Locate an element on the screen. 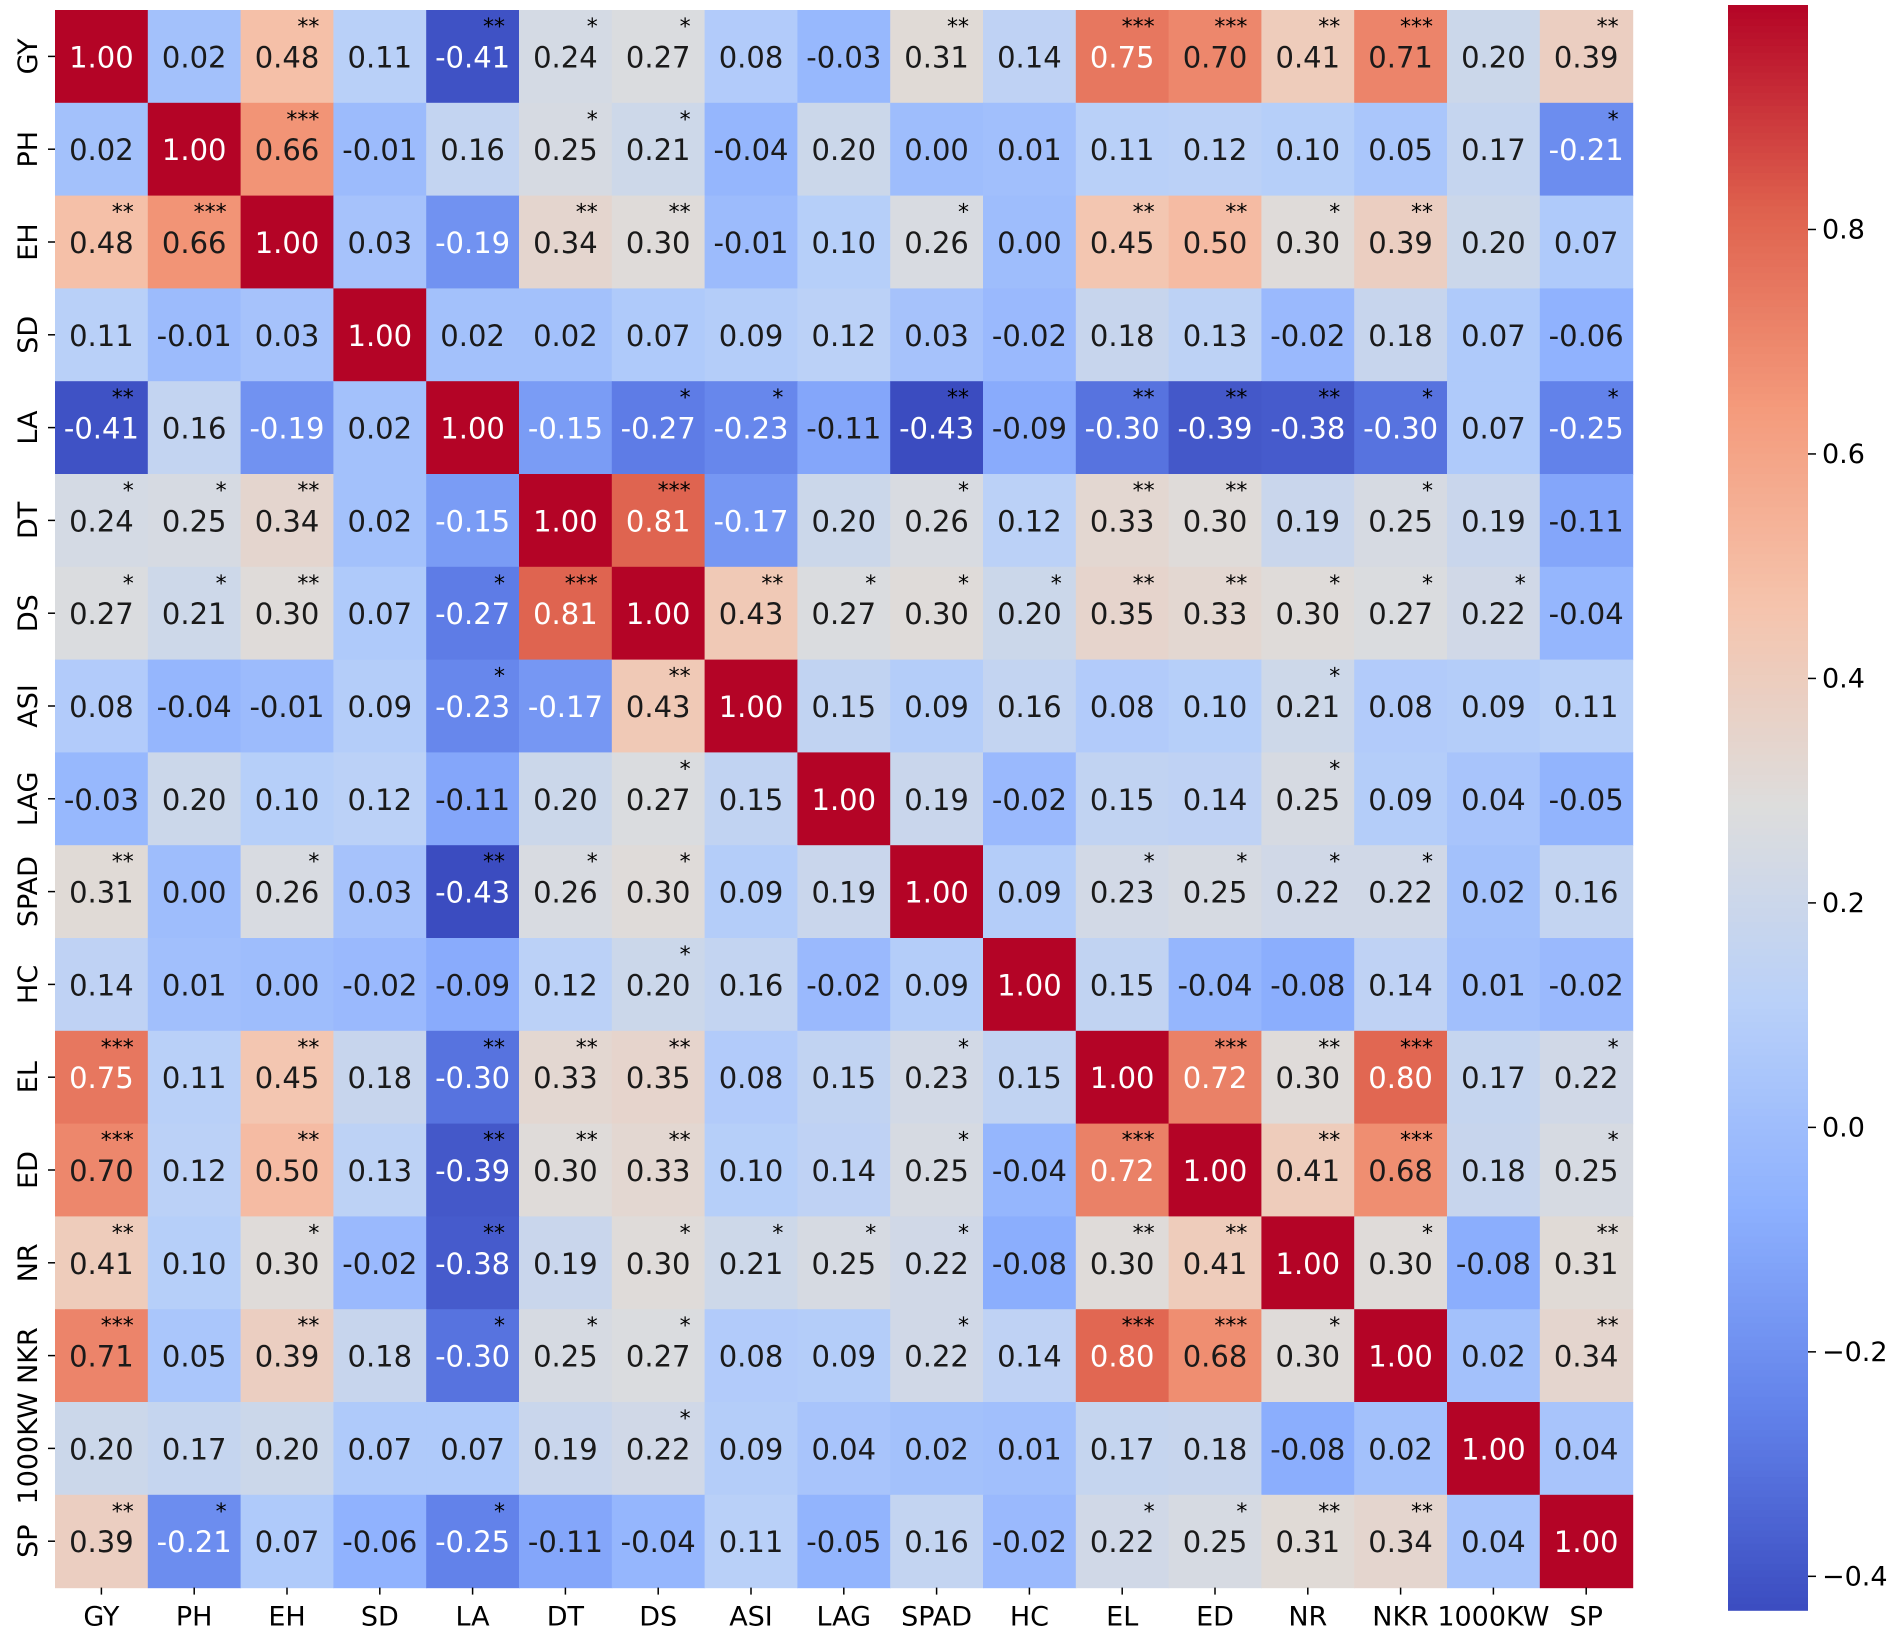 This screenshot has width=1902, height=1632. cell-value-label: -0.11 is located at coordinates (472, 800).